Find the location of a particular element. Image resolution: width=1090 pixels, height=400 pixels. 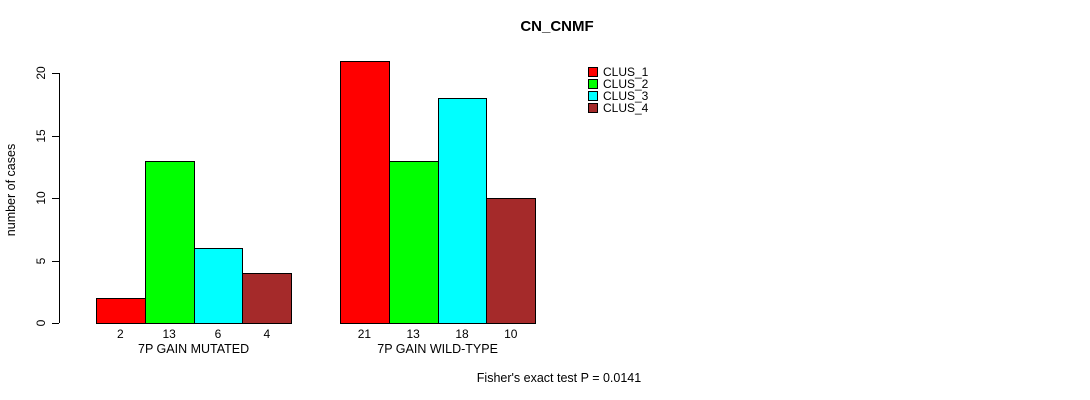

bar-value-label: 6 is located at coordinates (218, 334).